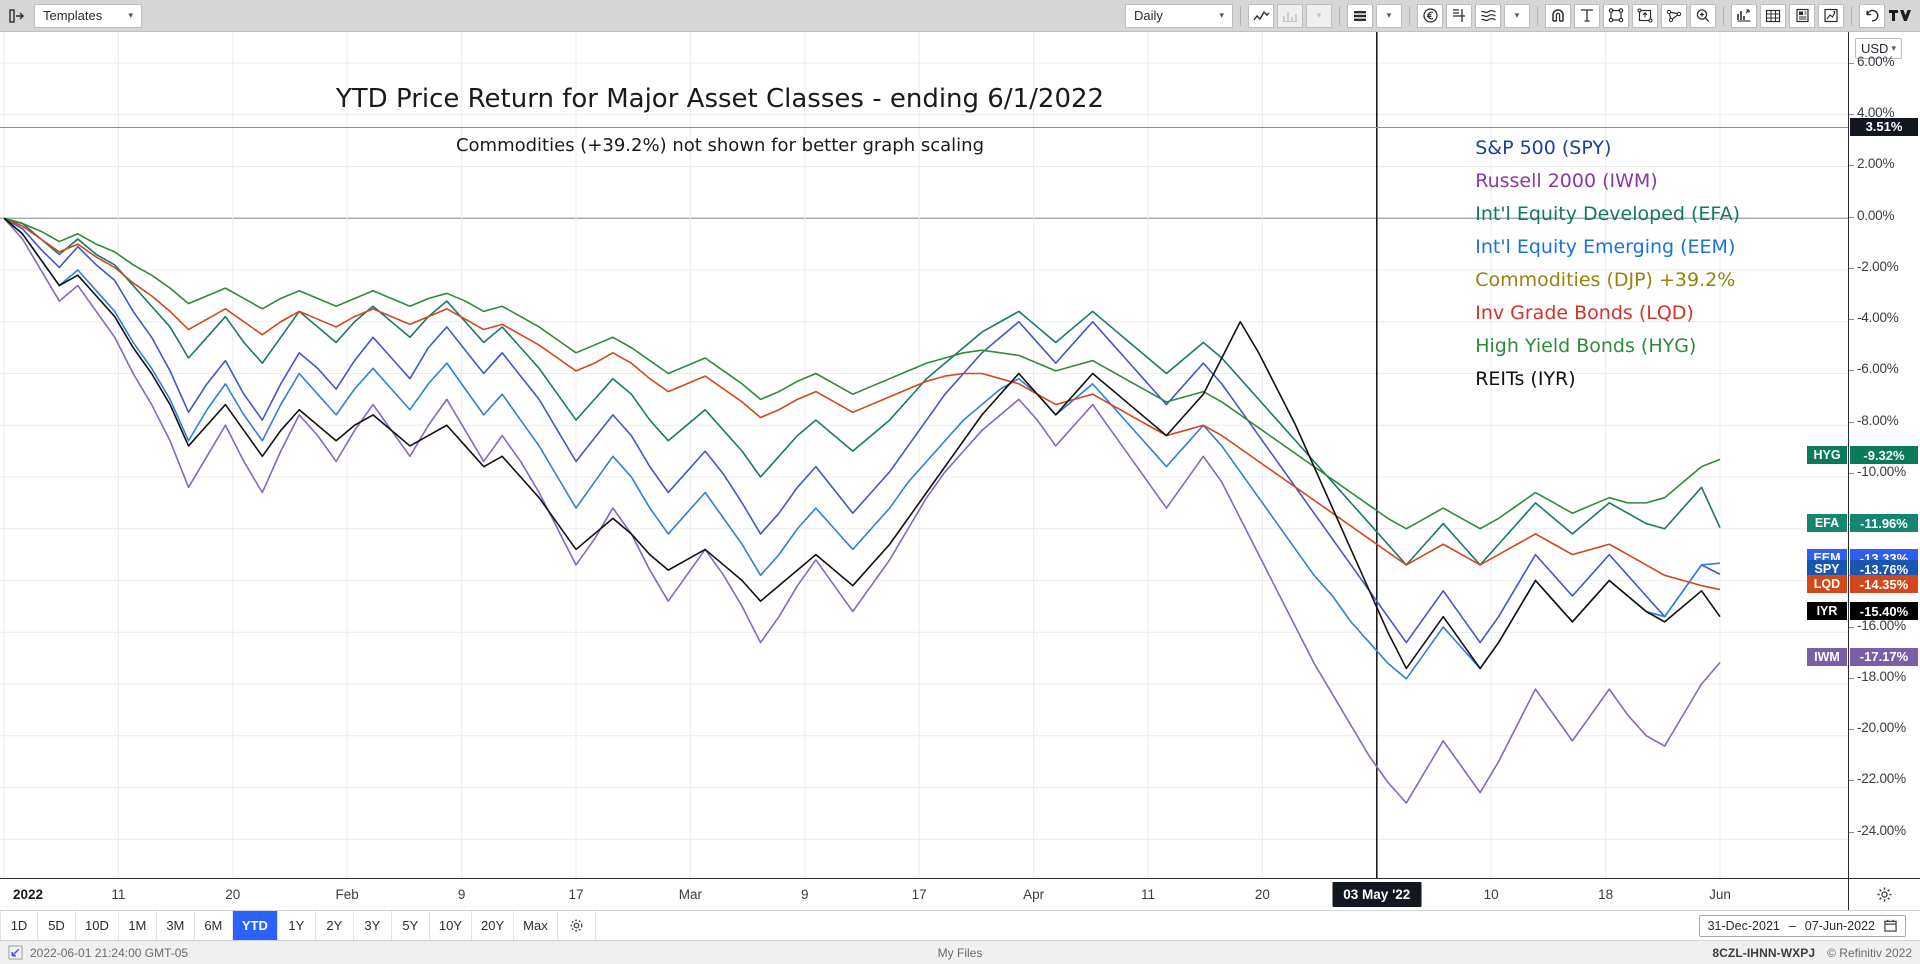 The height and width of the screenshot is (964, 1920). I want to click on price-axis-tick-label: 2.00%, so click(1876, 164).